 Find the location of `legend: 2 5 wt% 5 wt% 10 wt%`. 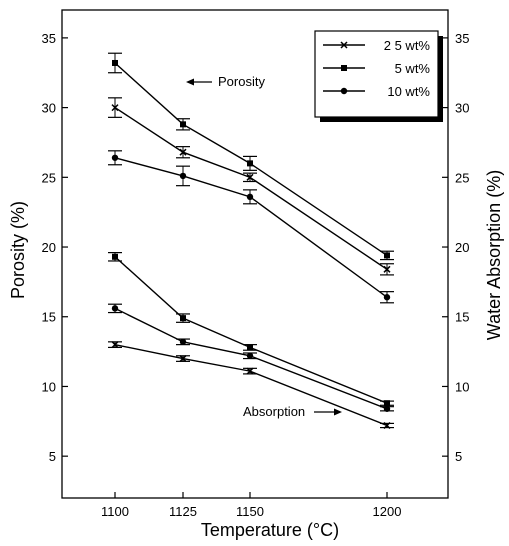

legend: 2 5 wt% 5 wt% 10 wt% is located at coordinates (378, 76).